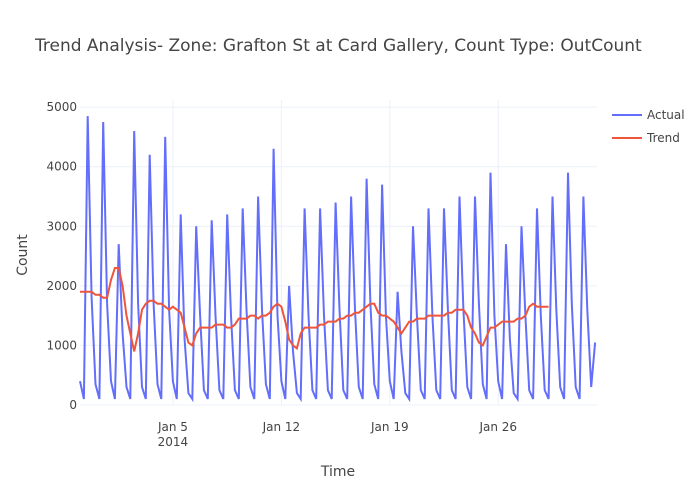  Describe the element at coordinates (389, 427) in the screenshot. I see `x-tick-label: Jan 19` at that location.